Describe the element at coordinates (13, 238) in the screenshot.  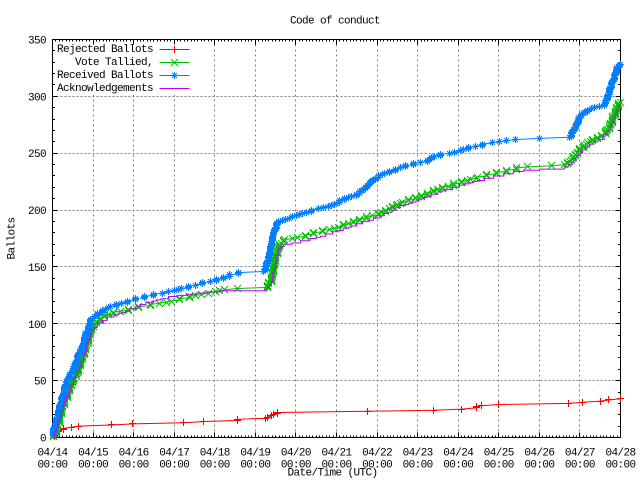
I see `svg-text: Ballots` at that location.